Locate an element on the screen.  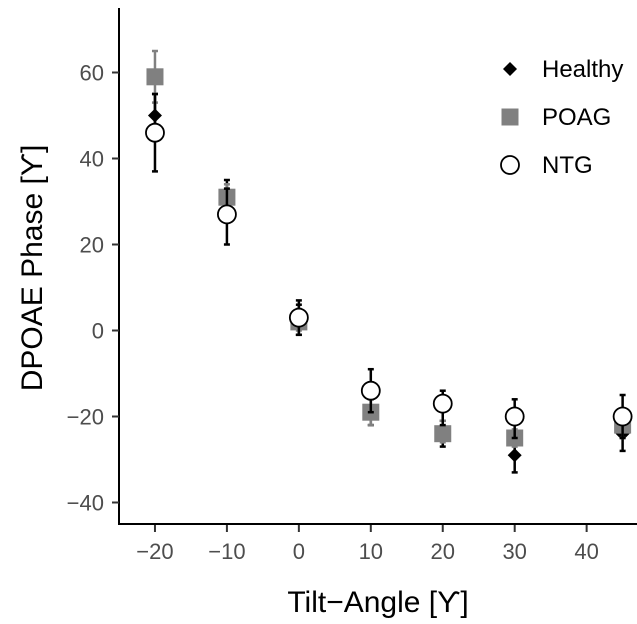
legend-label-healthy: Healthy is located at coordinates (582, 69).